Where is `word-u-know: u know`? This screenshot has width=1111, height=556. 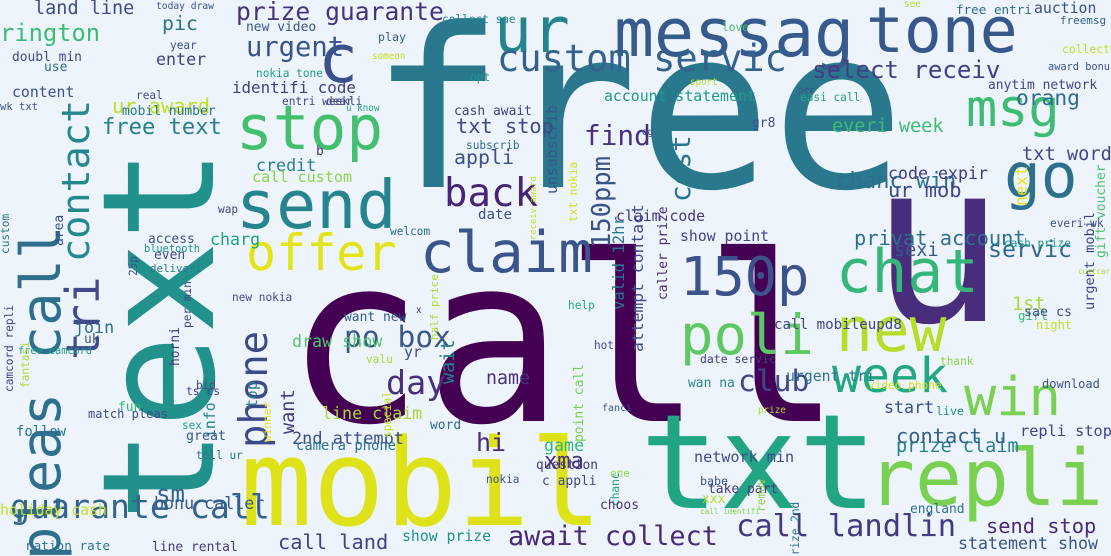
word-u-know: u know is located at coordinates (363, 108).